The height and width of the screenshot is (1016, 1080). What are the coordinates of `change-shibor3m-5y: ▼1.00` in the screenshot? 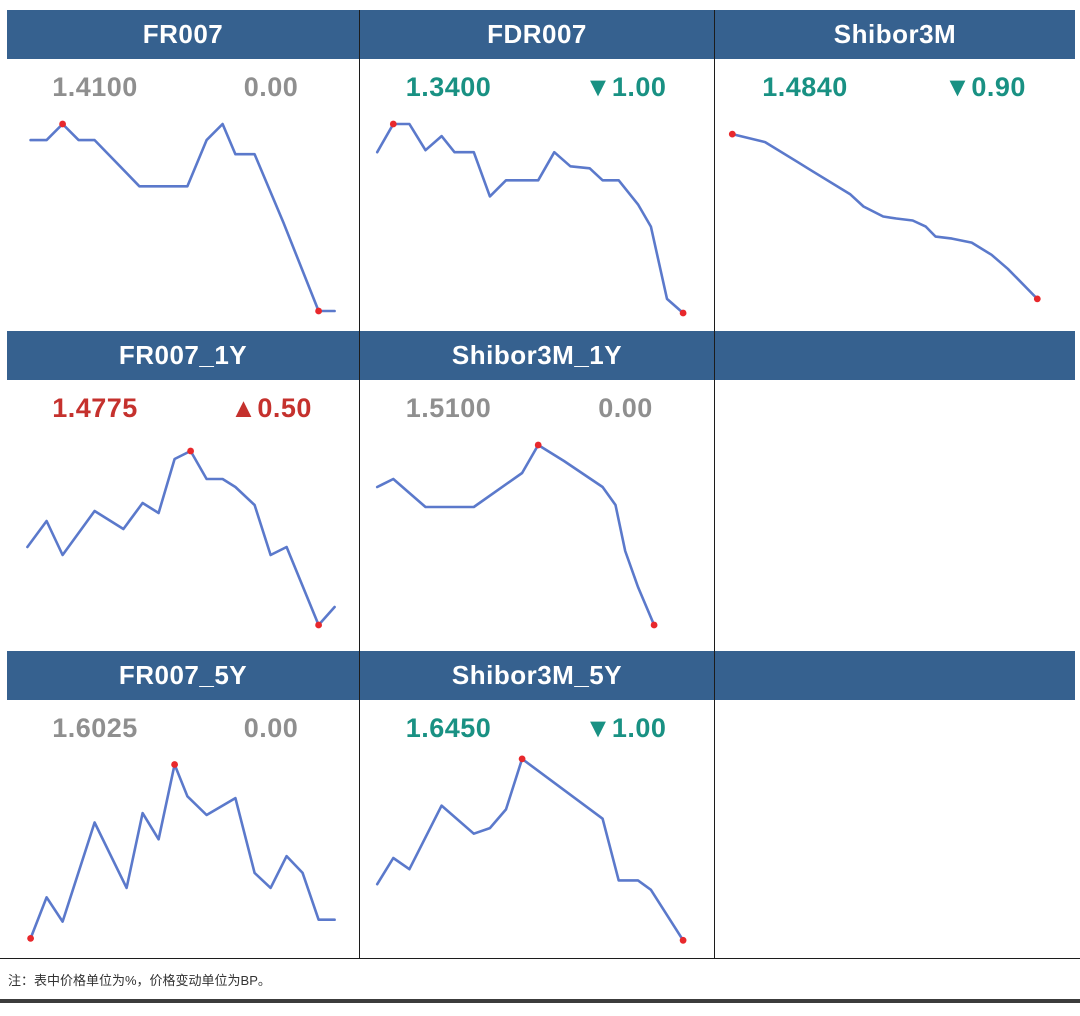 It's located at (625, 728).